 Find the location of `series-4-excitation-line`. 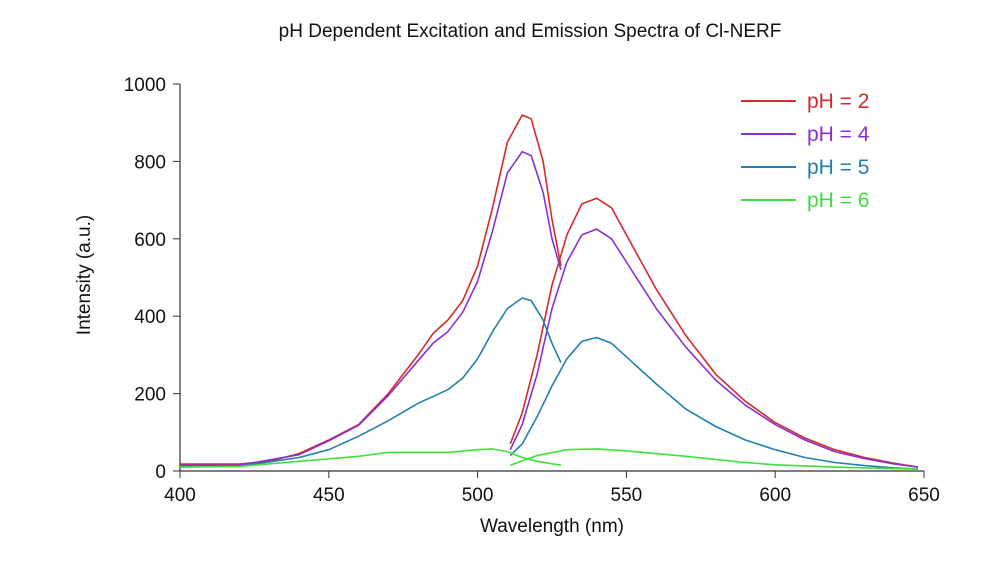

series-4-excitation-line is located at coordinates (370, 458).